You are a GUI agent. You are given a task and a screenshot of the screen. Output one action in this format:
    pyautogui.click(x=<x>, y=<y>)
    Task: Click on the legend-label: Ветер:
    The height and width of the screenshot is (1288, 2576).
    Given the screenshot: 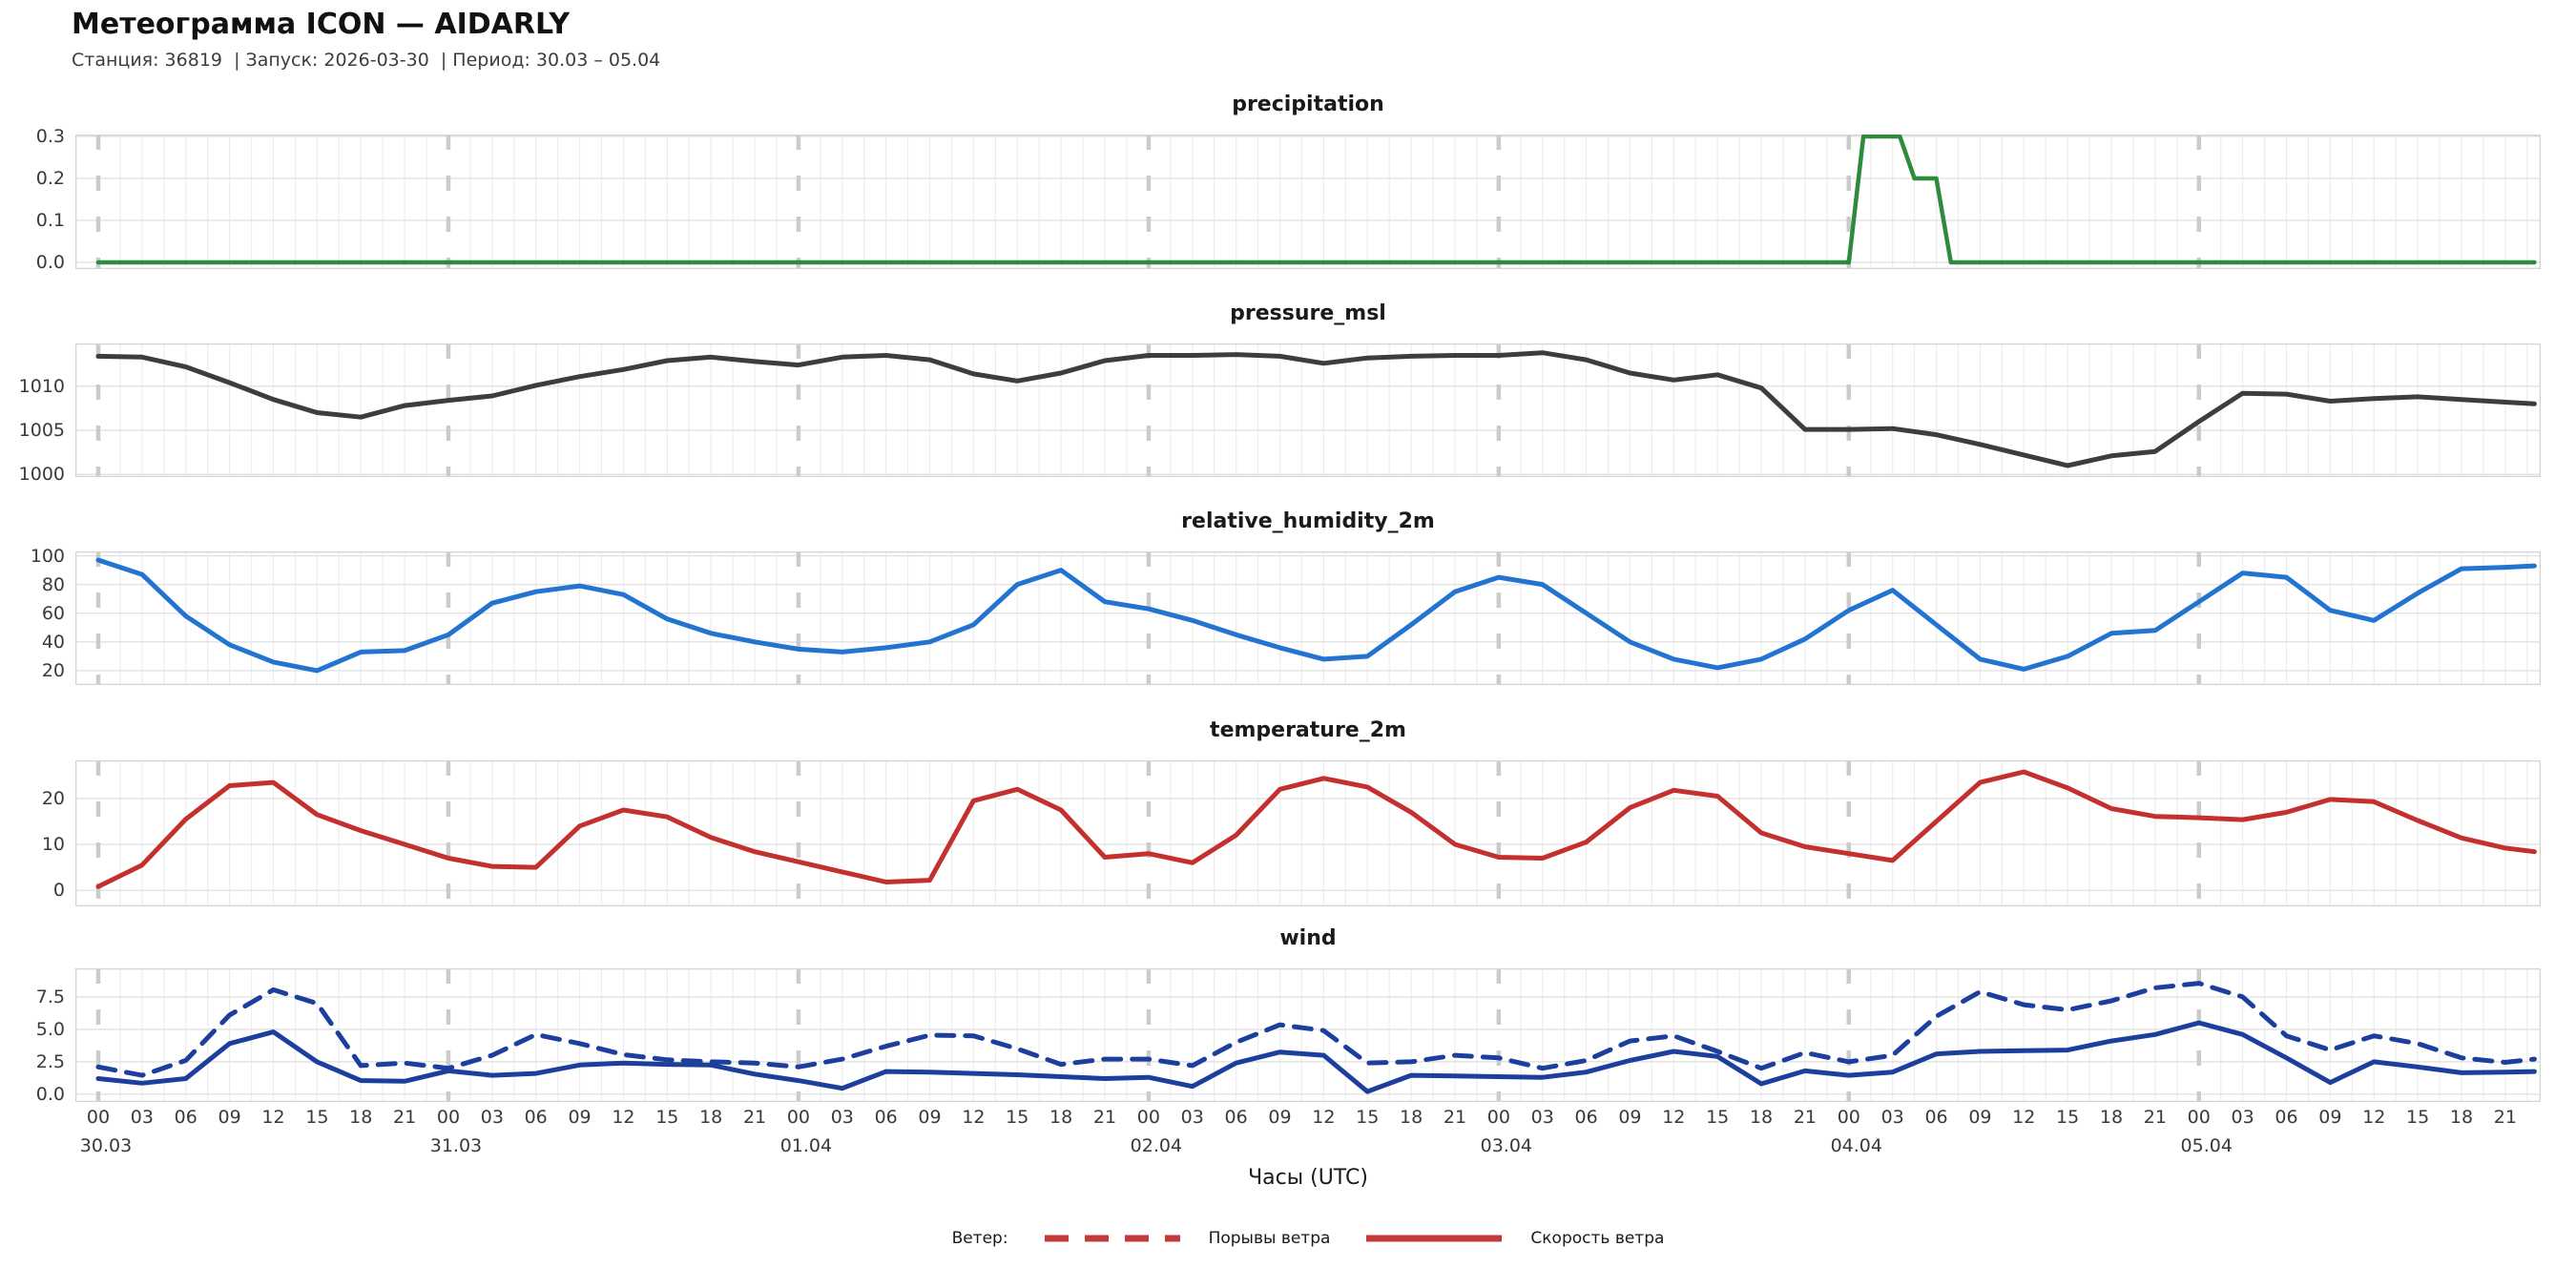 What is the action you would take?
    pyautogui.click(x=979, y=1238)
    